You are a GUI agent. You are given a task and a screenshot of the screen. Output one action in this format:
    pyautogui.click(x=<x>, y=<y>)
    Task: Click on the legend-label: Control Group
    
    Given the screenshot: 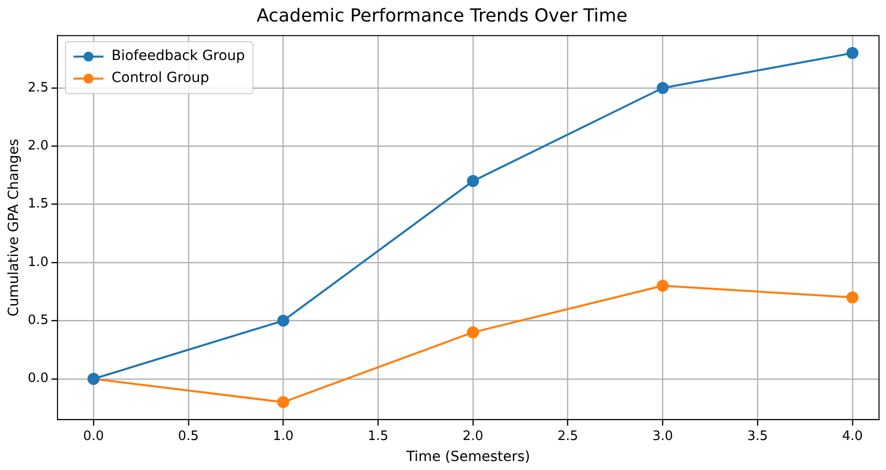 What is the action you would take?
    pyautogui.click(x=160, y=78)
    